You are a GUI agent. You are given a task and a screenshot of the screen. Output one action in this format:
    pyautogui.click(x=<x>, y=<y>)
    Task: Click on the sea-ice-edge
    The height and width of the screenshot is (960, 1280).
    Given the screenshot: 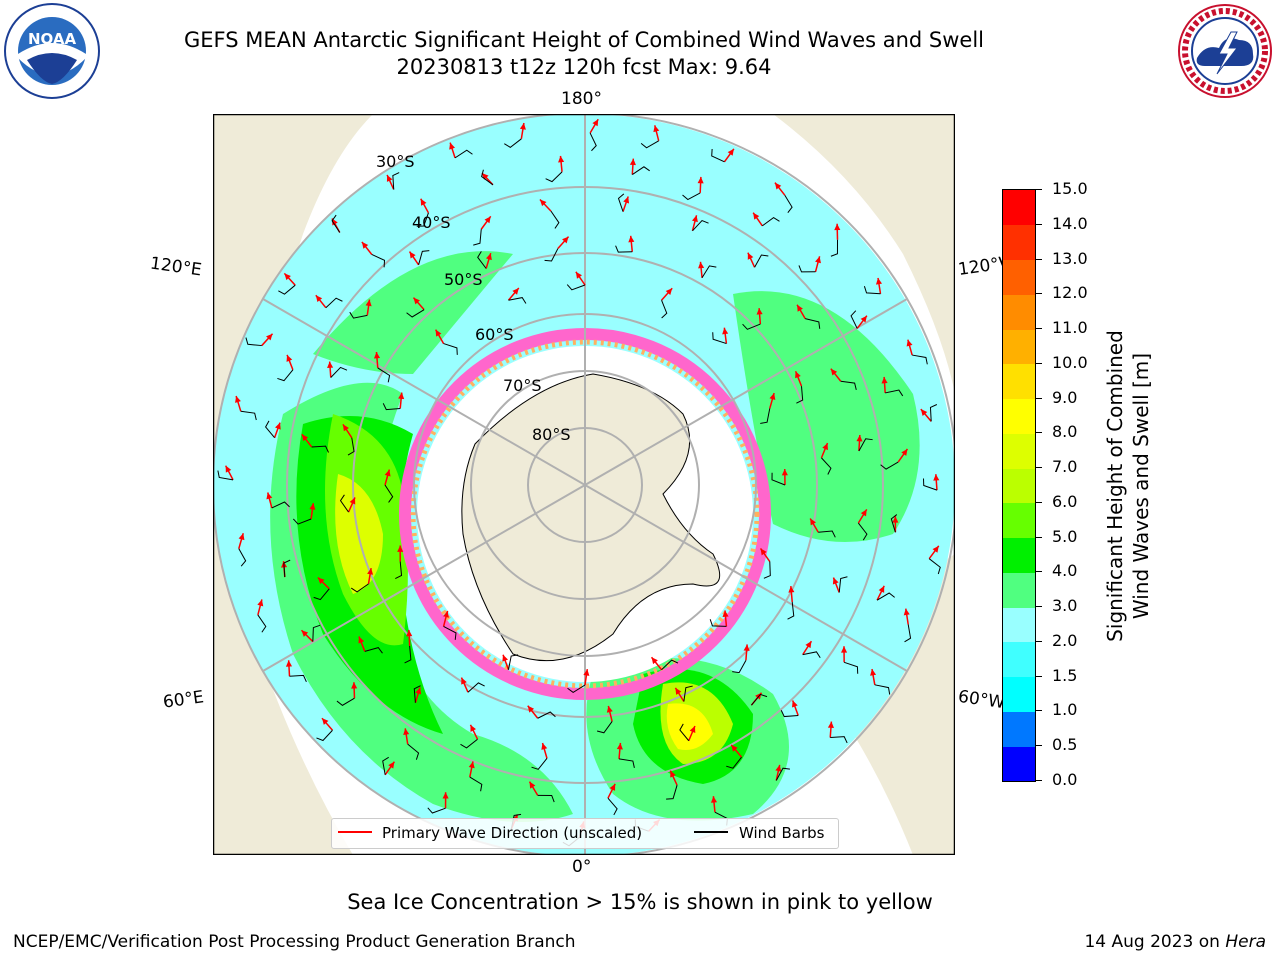 What is the action you would take?
    pyautogui.click(x=585, y=514)
    